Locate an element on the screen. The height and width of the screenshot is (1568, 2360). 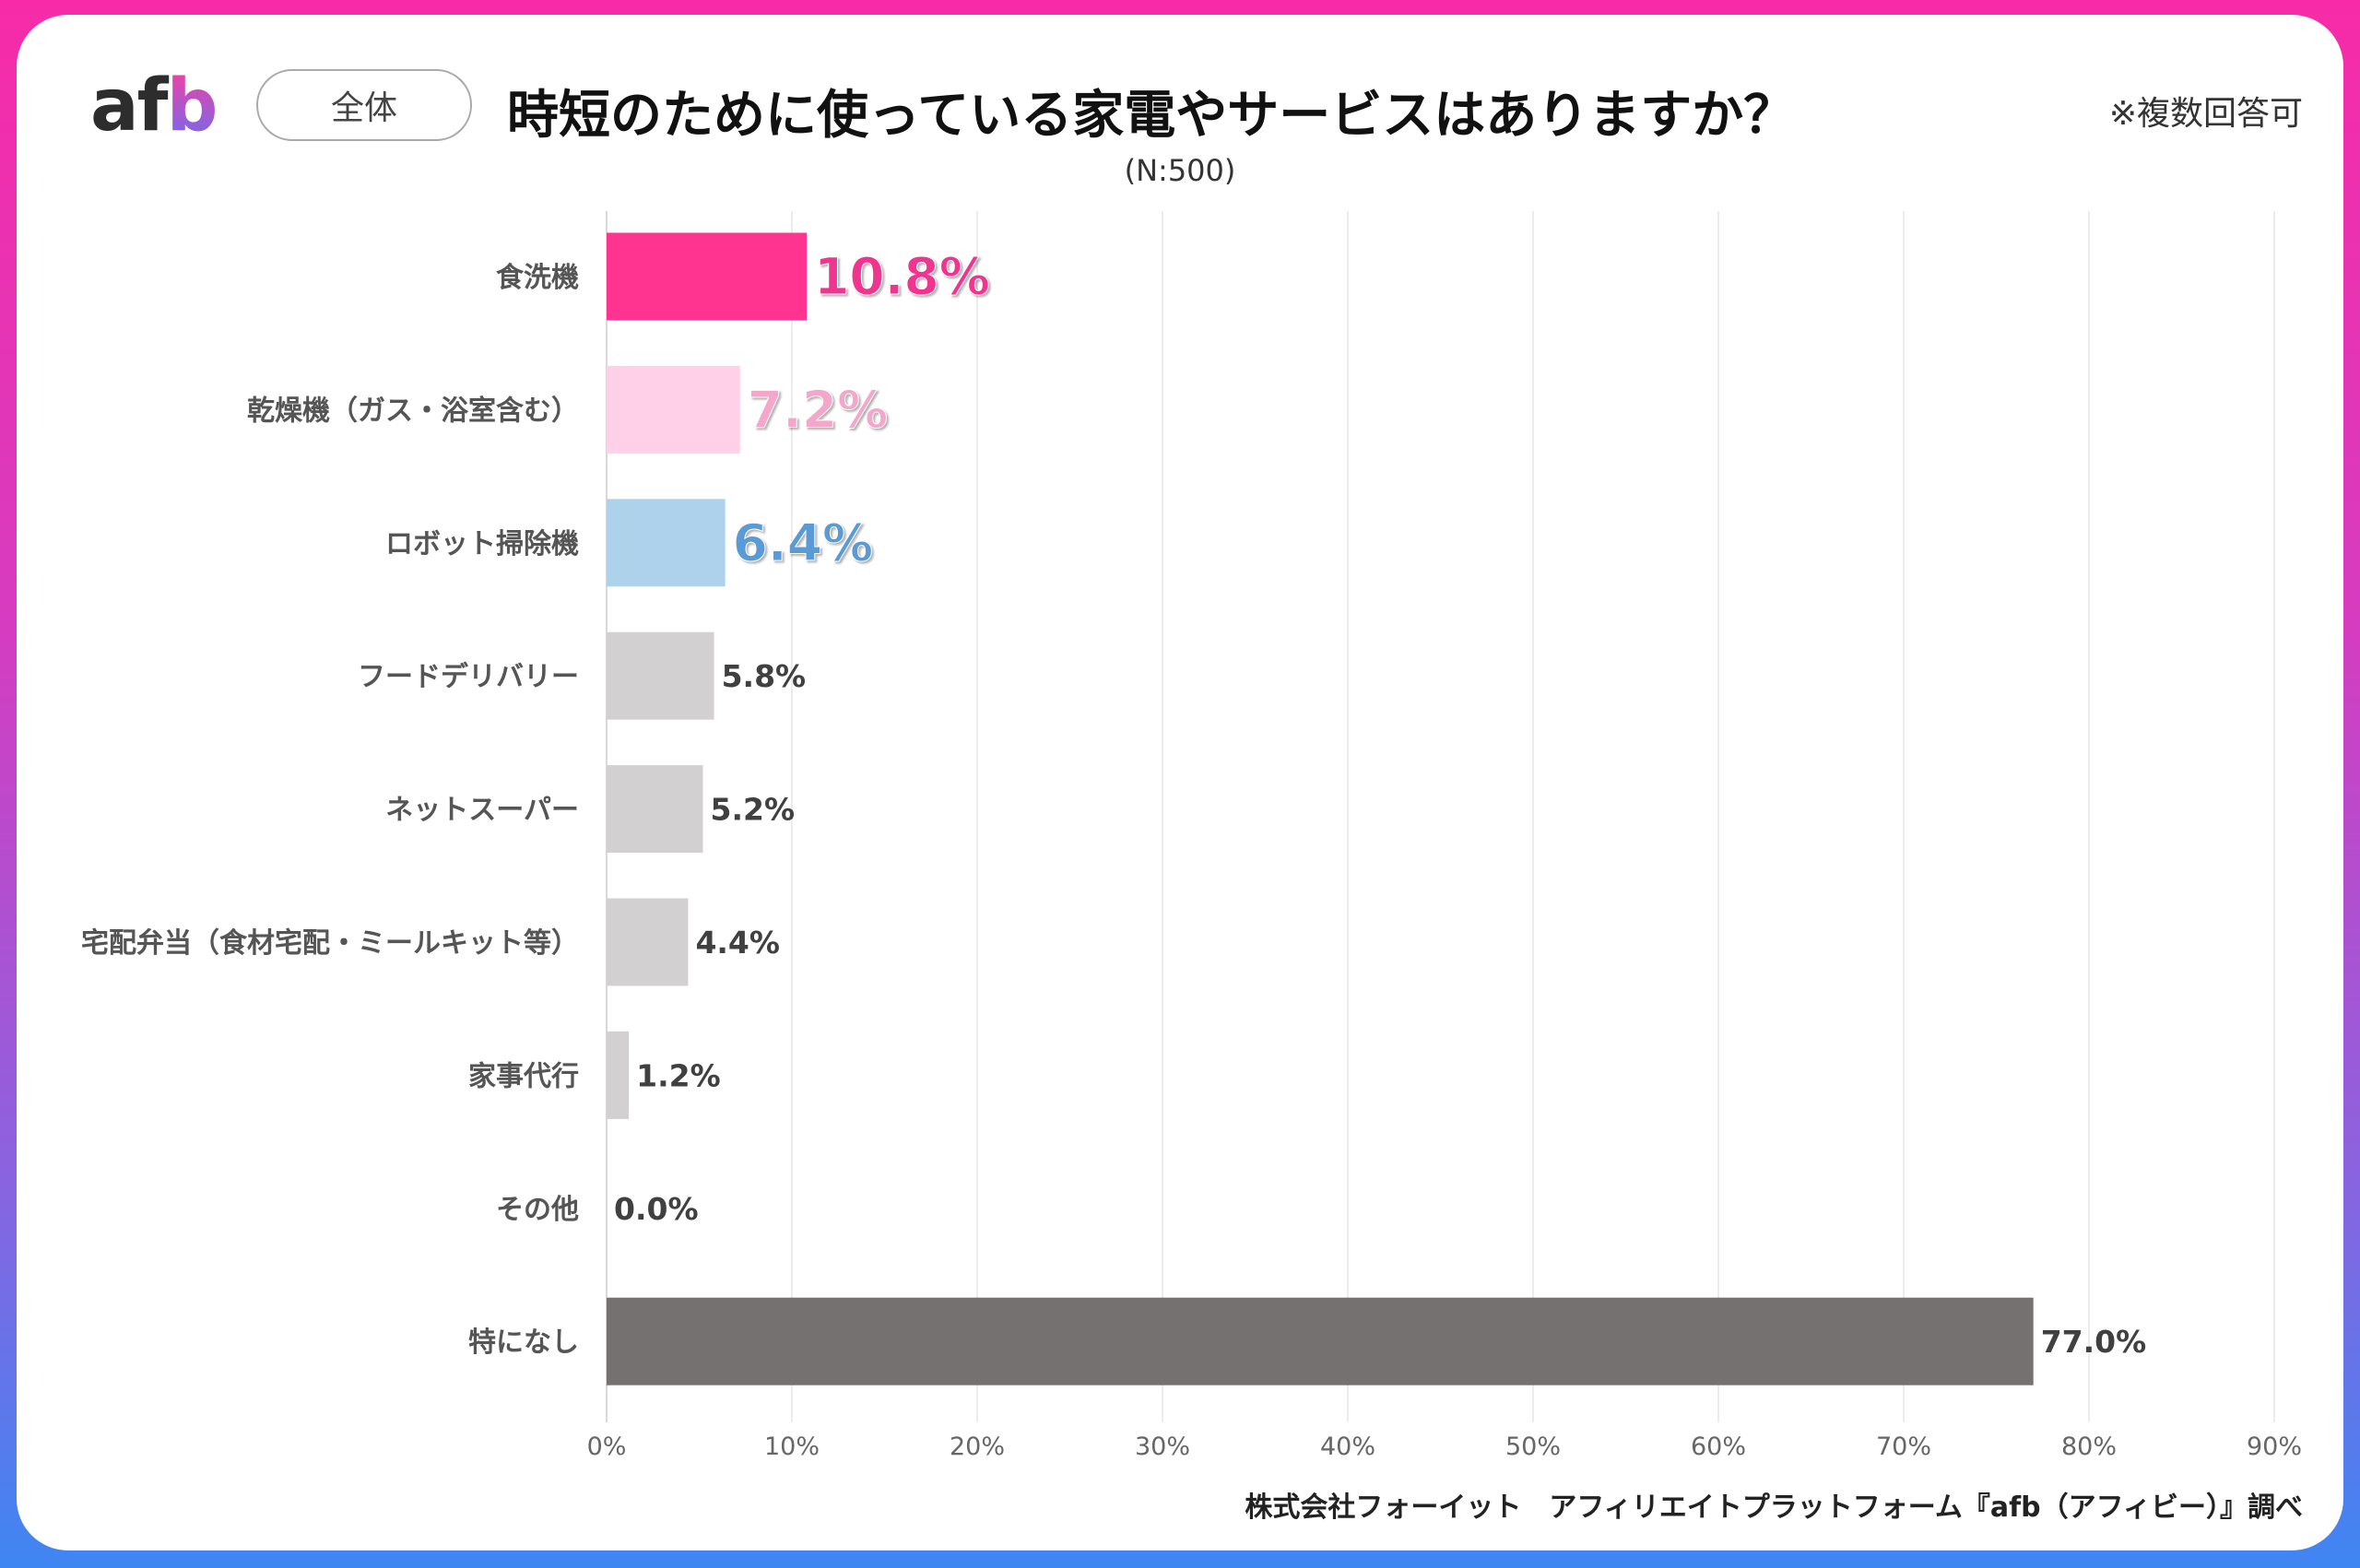
value-label: 1.2% is located at coordinates (678, 1075).